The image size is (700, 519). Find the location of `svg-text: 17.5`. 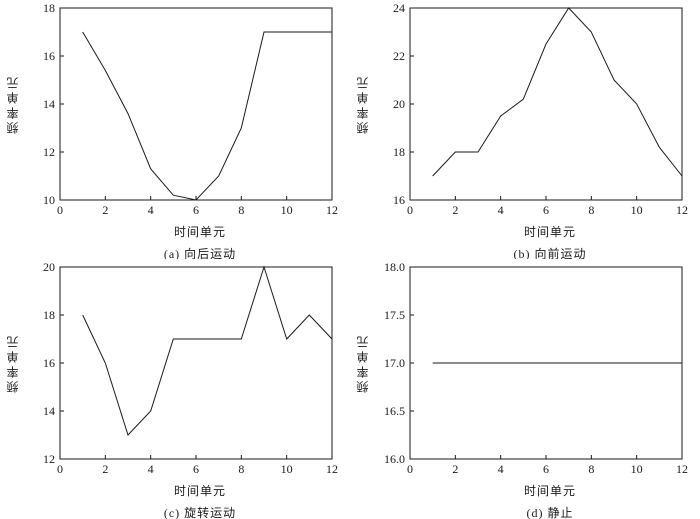

svg-text: 17.5 is located at coordinates (394, 315).